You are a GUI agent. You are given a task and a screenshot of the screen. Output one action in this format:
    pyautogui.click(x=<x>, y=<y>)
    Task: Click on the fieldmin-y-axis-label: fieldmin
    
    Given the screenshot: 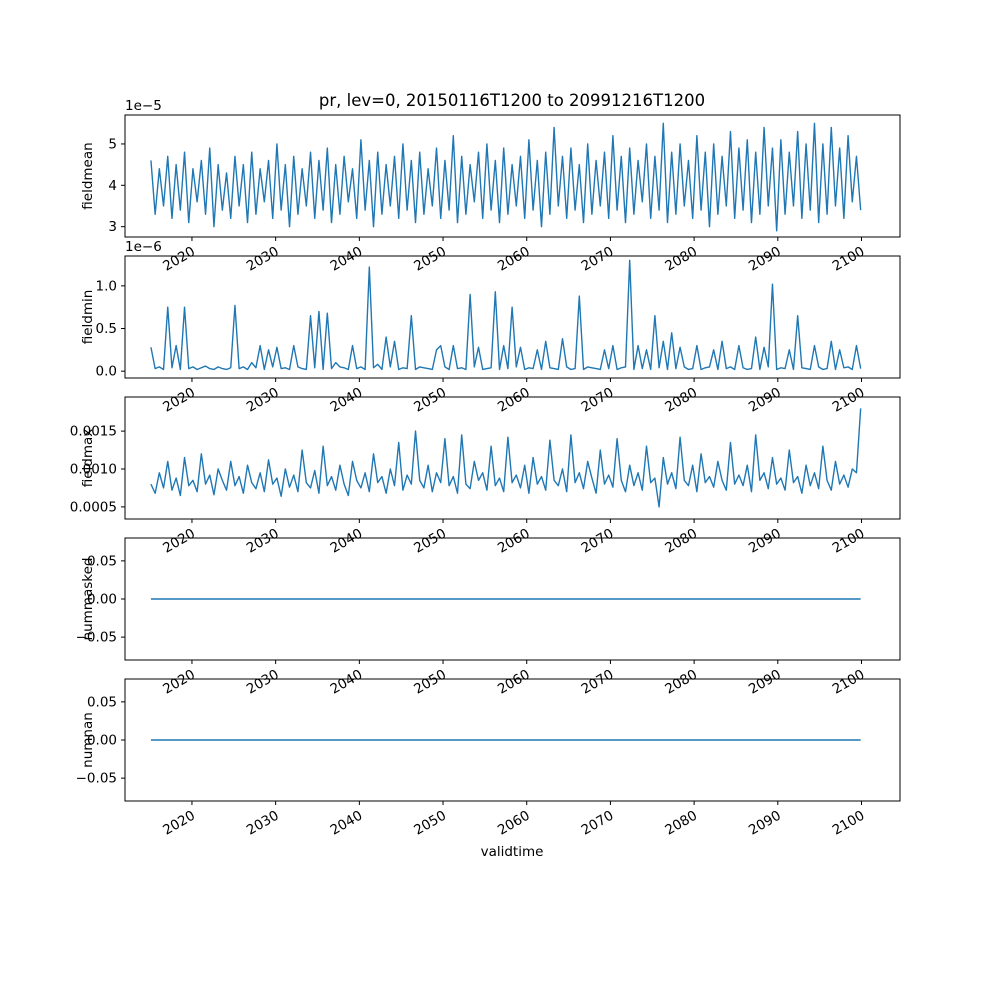 What is the action you would take?
    pyautogui.click(x=88, y=317)
    